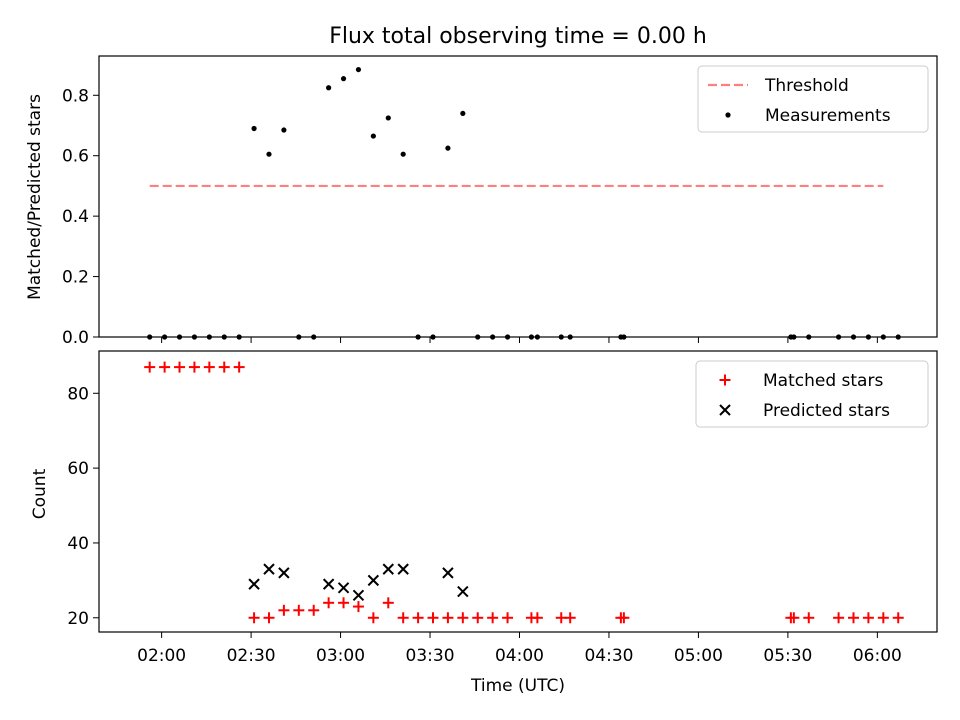 This screenshot has height=720, width=960. Describe the element at coordinates (78, 394) in the screenshot. I see `bottom-y-tick-label: 80` at that location.